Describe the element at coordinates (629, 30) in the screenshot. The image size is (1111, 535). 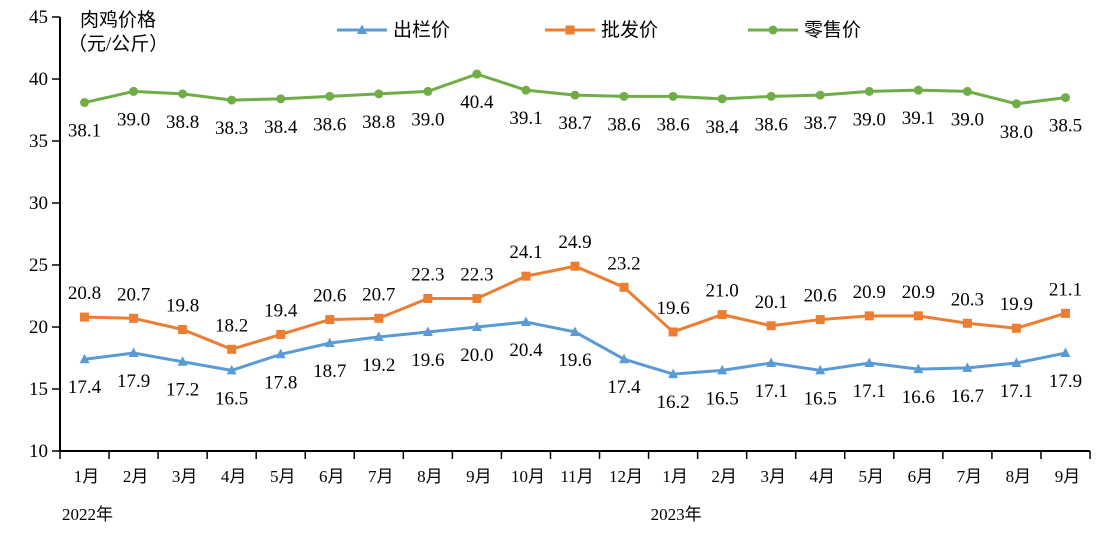
I see `legend-label: 批发价` at that location.